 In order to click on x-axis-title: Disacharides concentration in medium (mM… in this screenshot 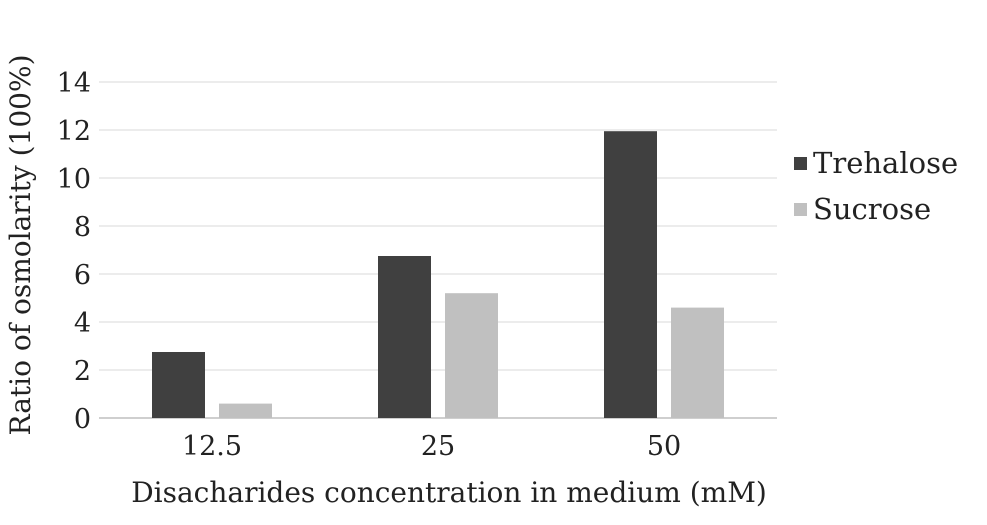, I will do `click(449, 492)`.